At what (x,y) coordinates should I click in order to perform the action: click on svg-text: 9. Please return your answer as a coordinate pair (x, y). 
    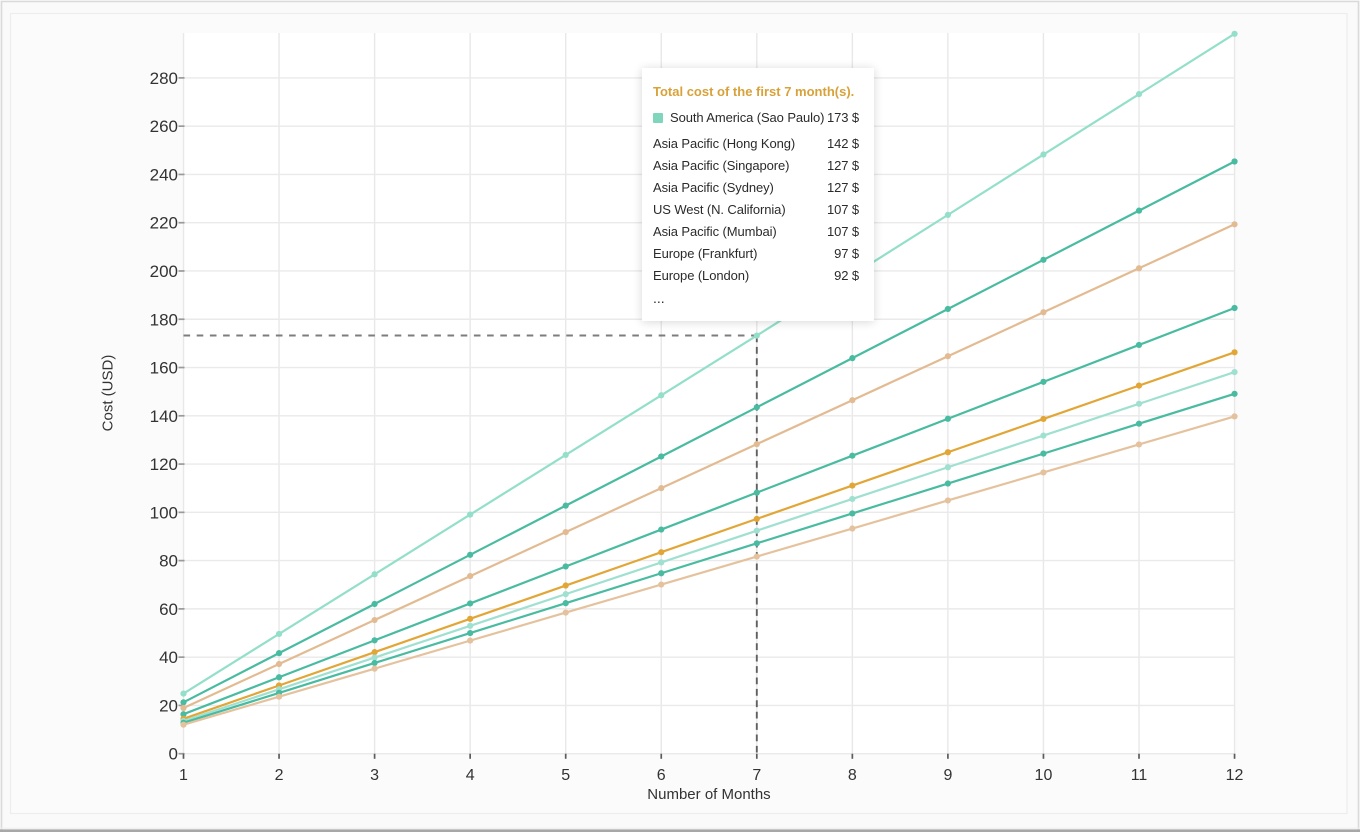
    Looking at the image, I should click on (947, 775).